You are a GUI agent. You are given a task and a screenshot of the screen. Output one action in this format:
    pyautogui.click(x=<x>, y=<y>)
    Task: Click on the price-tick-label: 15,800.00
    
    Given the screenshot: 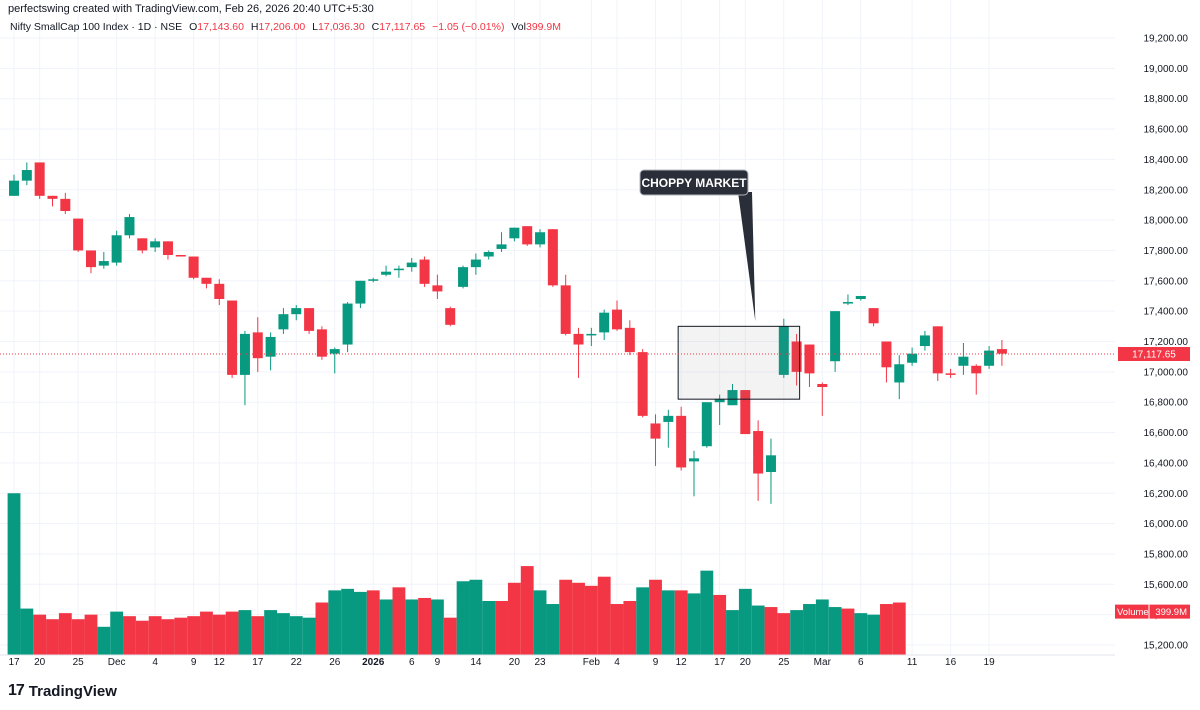 What is the action you would take?
    pyautogui.click(x=1166, y=554)
    